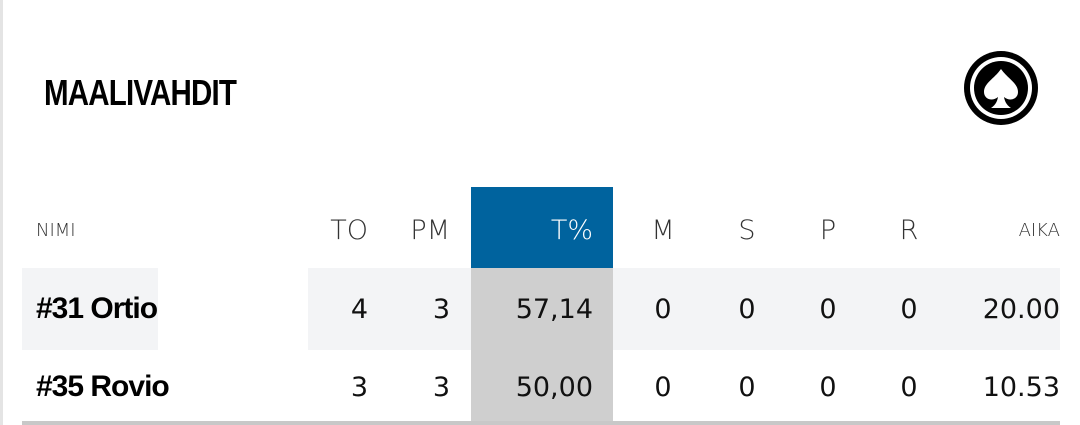 The image size is (1080, 425). I want to click on sorted-column-bg, so click(542, 346).